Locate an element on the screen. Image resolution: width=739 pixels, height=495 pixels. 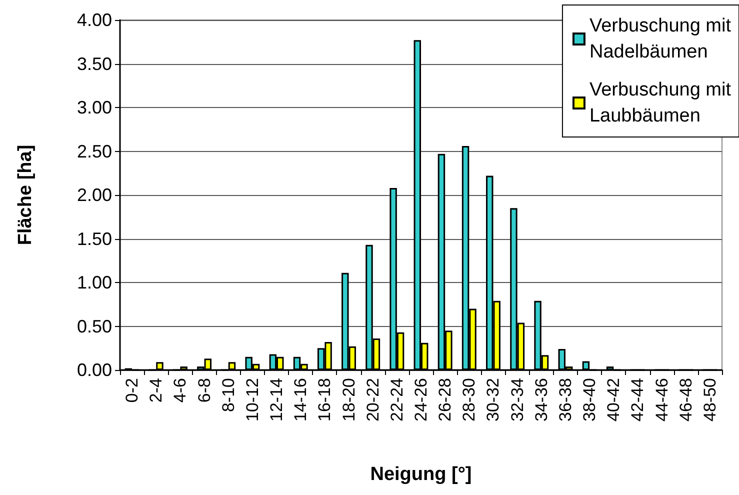
x-tick-label: 46-48 is located at coordinates (686, 400).